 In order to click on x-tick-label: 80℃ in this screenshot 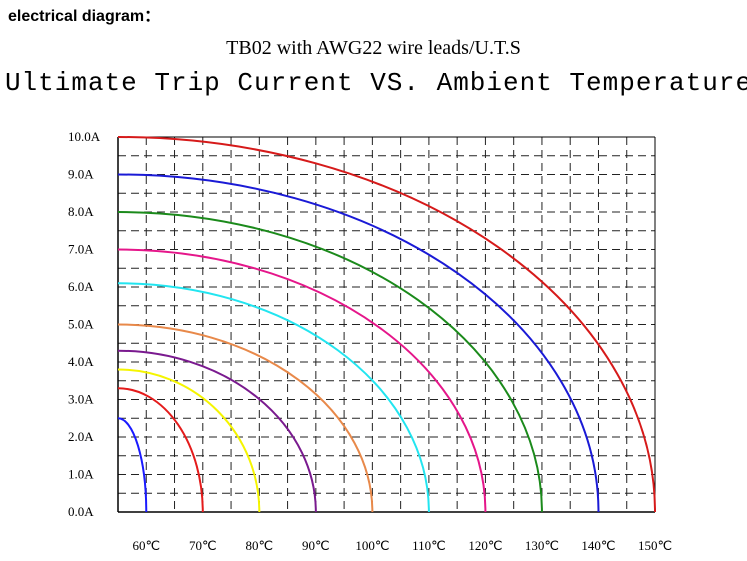, I will do `click(260, 545)`.